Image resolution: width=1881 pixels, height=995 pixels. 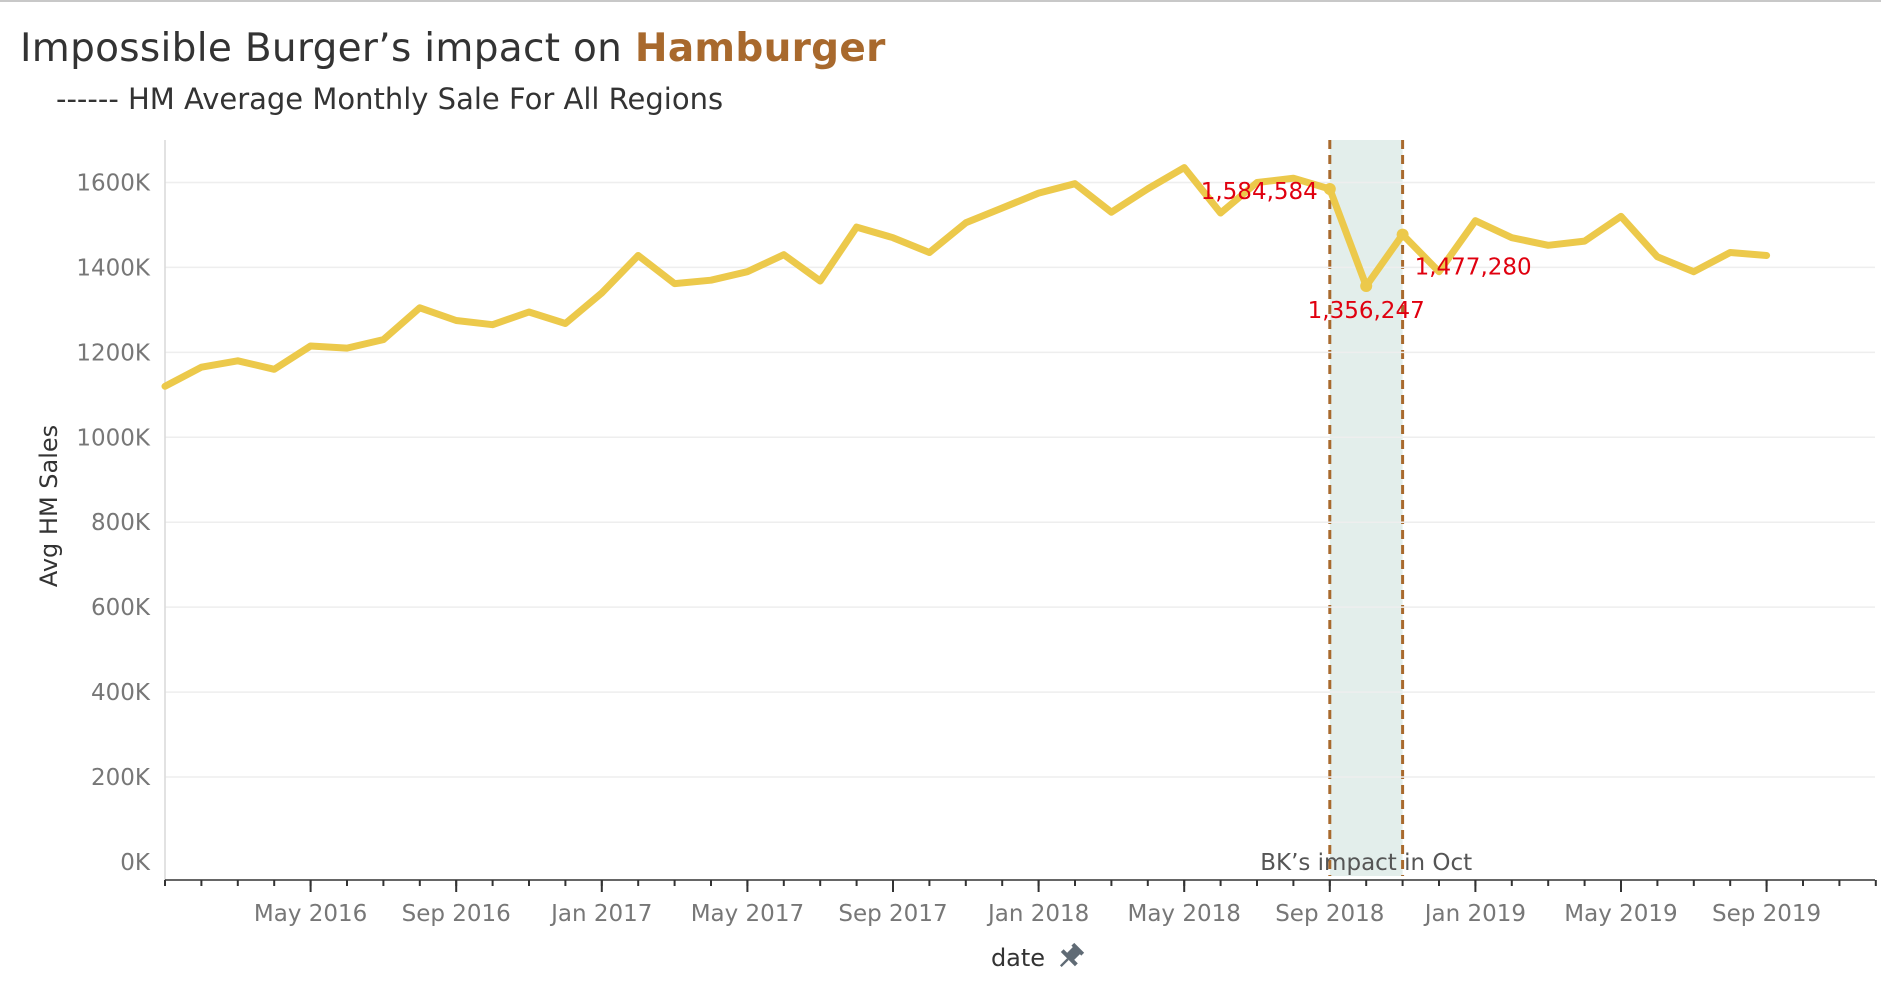 What do you see at coordinates (1474, 914) in the screenshot?
I see `x-tick-label: Jan 2019` at bounding box center [1474, 914].